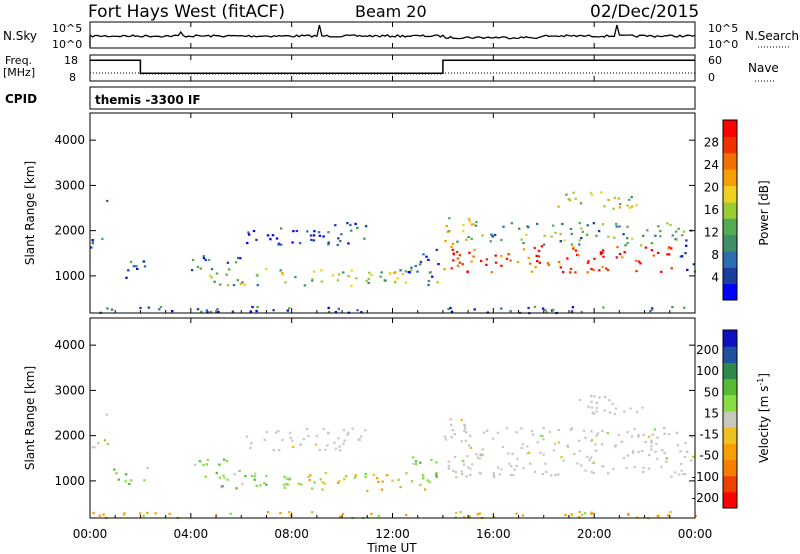 The image size is (800, 554). What do you see at coordinates (191, 534) in the screenshot?
I see `time-tick-label: 04:00` at bounding box center [191, 534].